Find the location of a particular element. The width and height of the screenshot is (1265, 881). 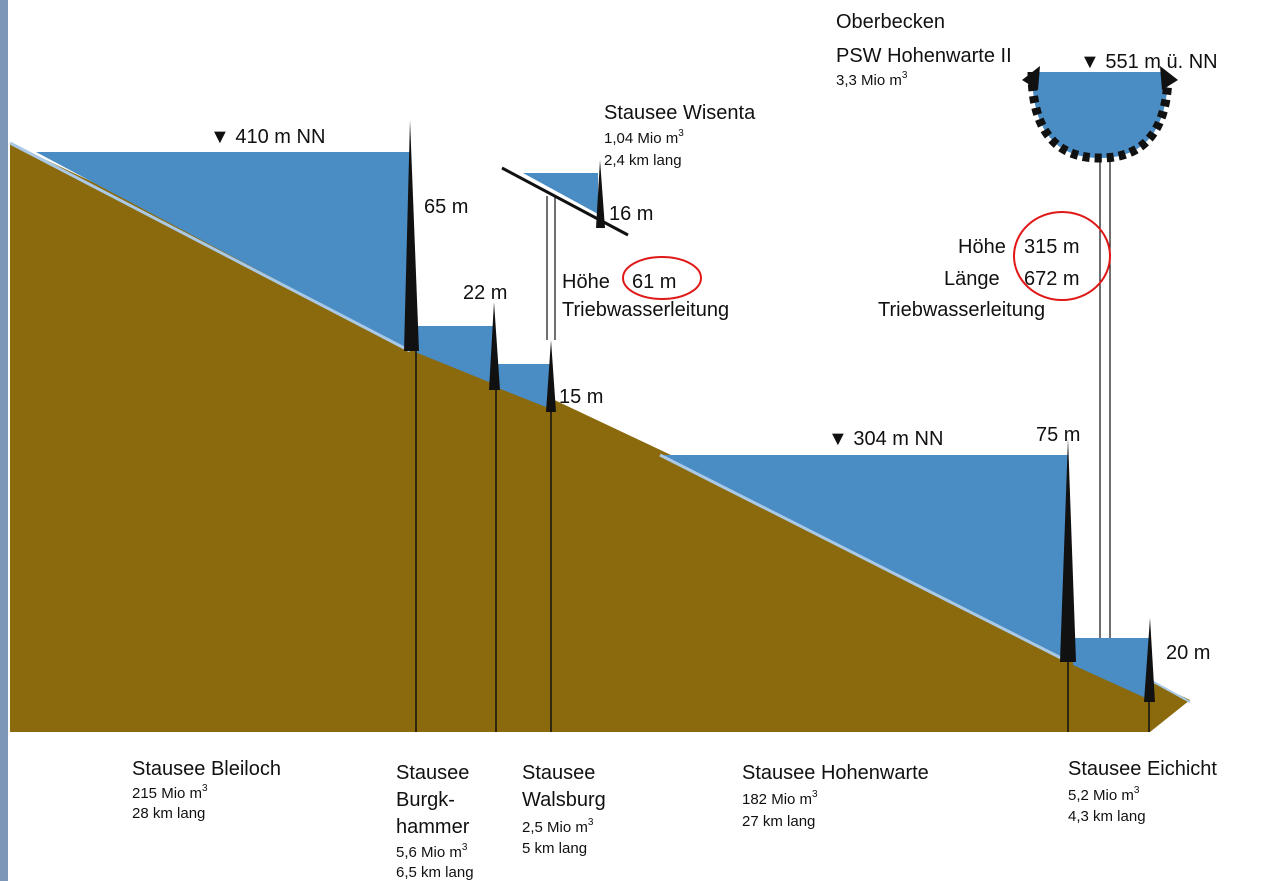

burgkhammer-dam is located at coordinates (494, 346).